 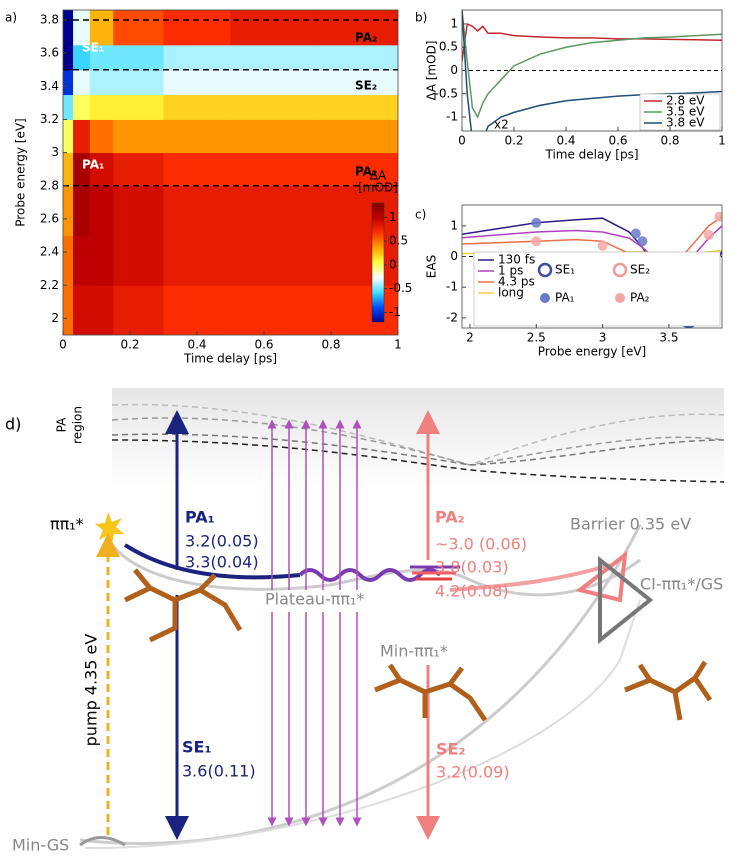 I want to click on y-tick-label: 3.4, so click(x=49, y=86).